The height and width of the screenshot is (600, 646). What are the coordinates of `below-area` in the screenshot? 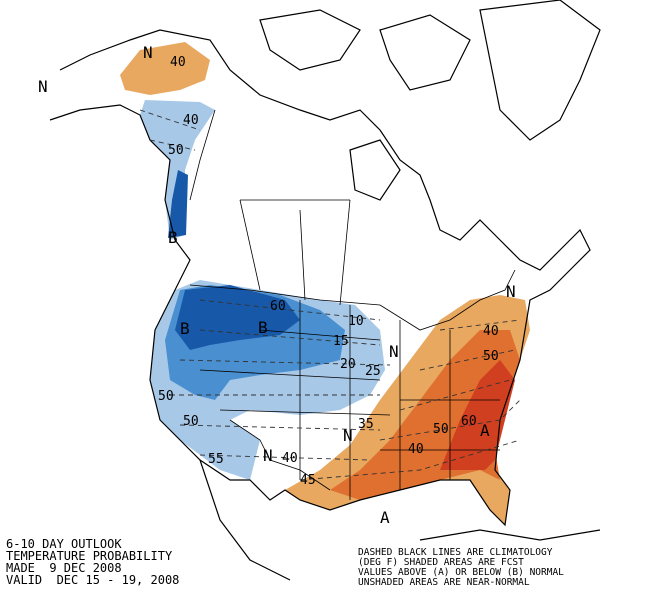 It's located at (177, 170).